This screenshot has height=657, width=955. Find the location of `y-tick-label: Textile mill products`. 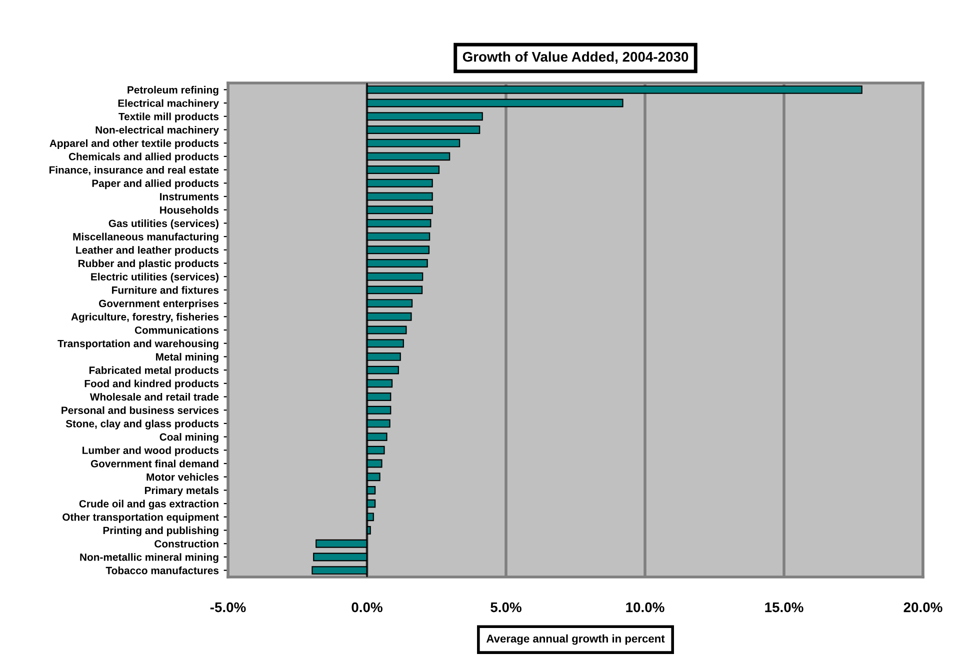

y-tick-label: Textile mill products is located at coordinates (168, 117).